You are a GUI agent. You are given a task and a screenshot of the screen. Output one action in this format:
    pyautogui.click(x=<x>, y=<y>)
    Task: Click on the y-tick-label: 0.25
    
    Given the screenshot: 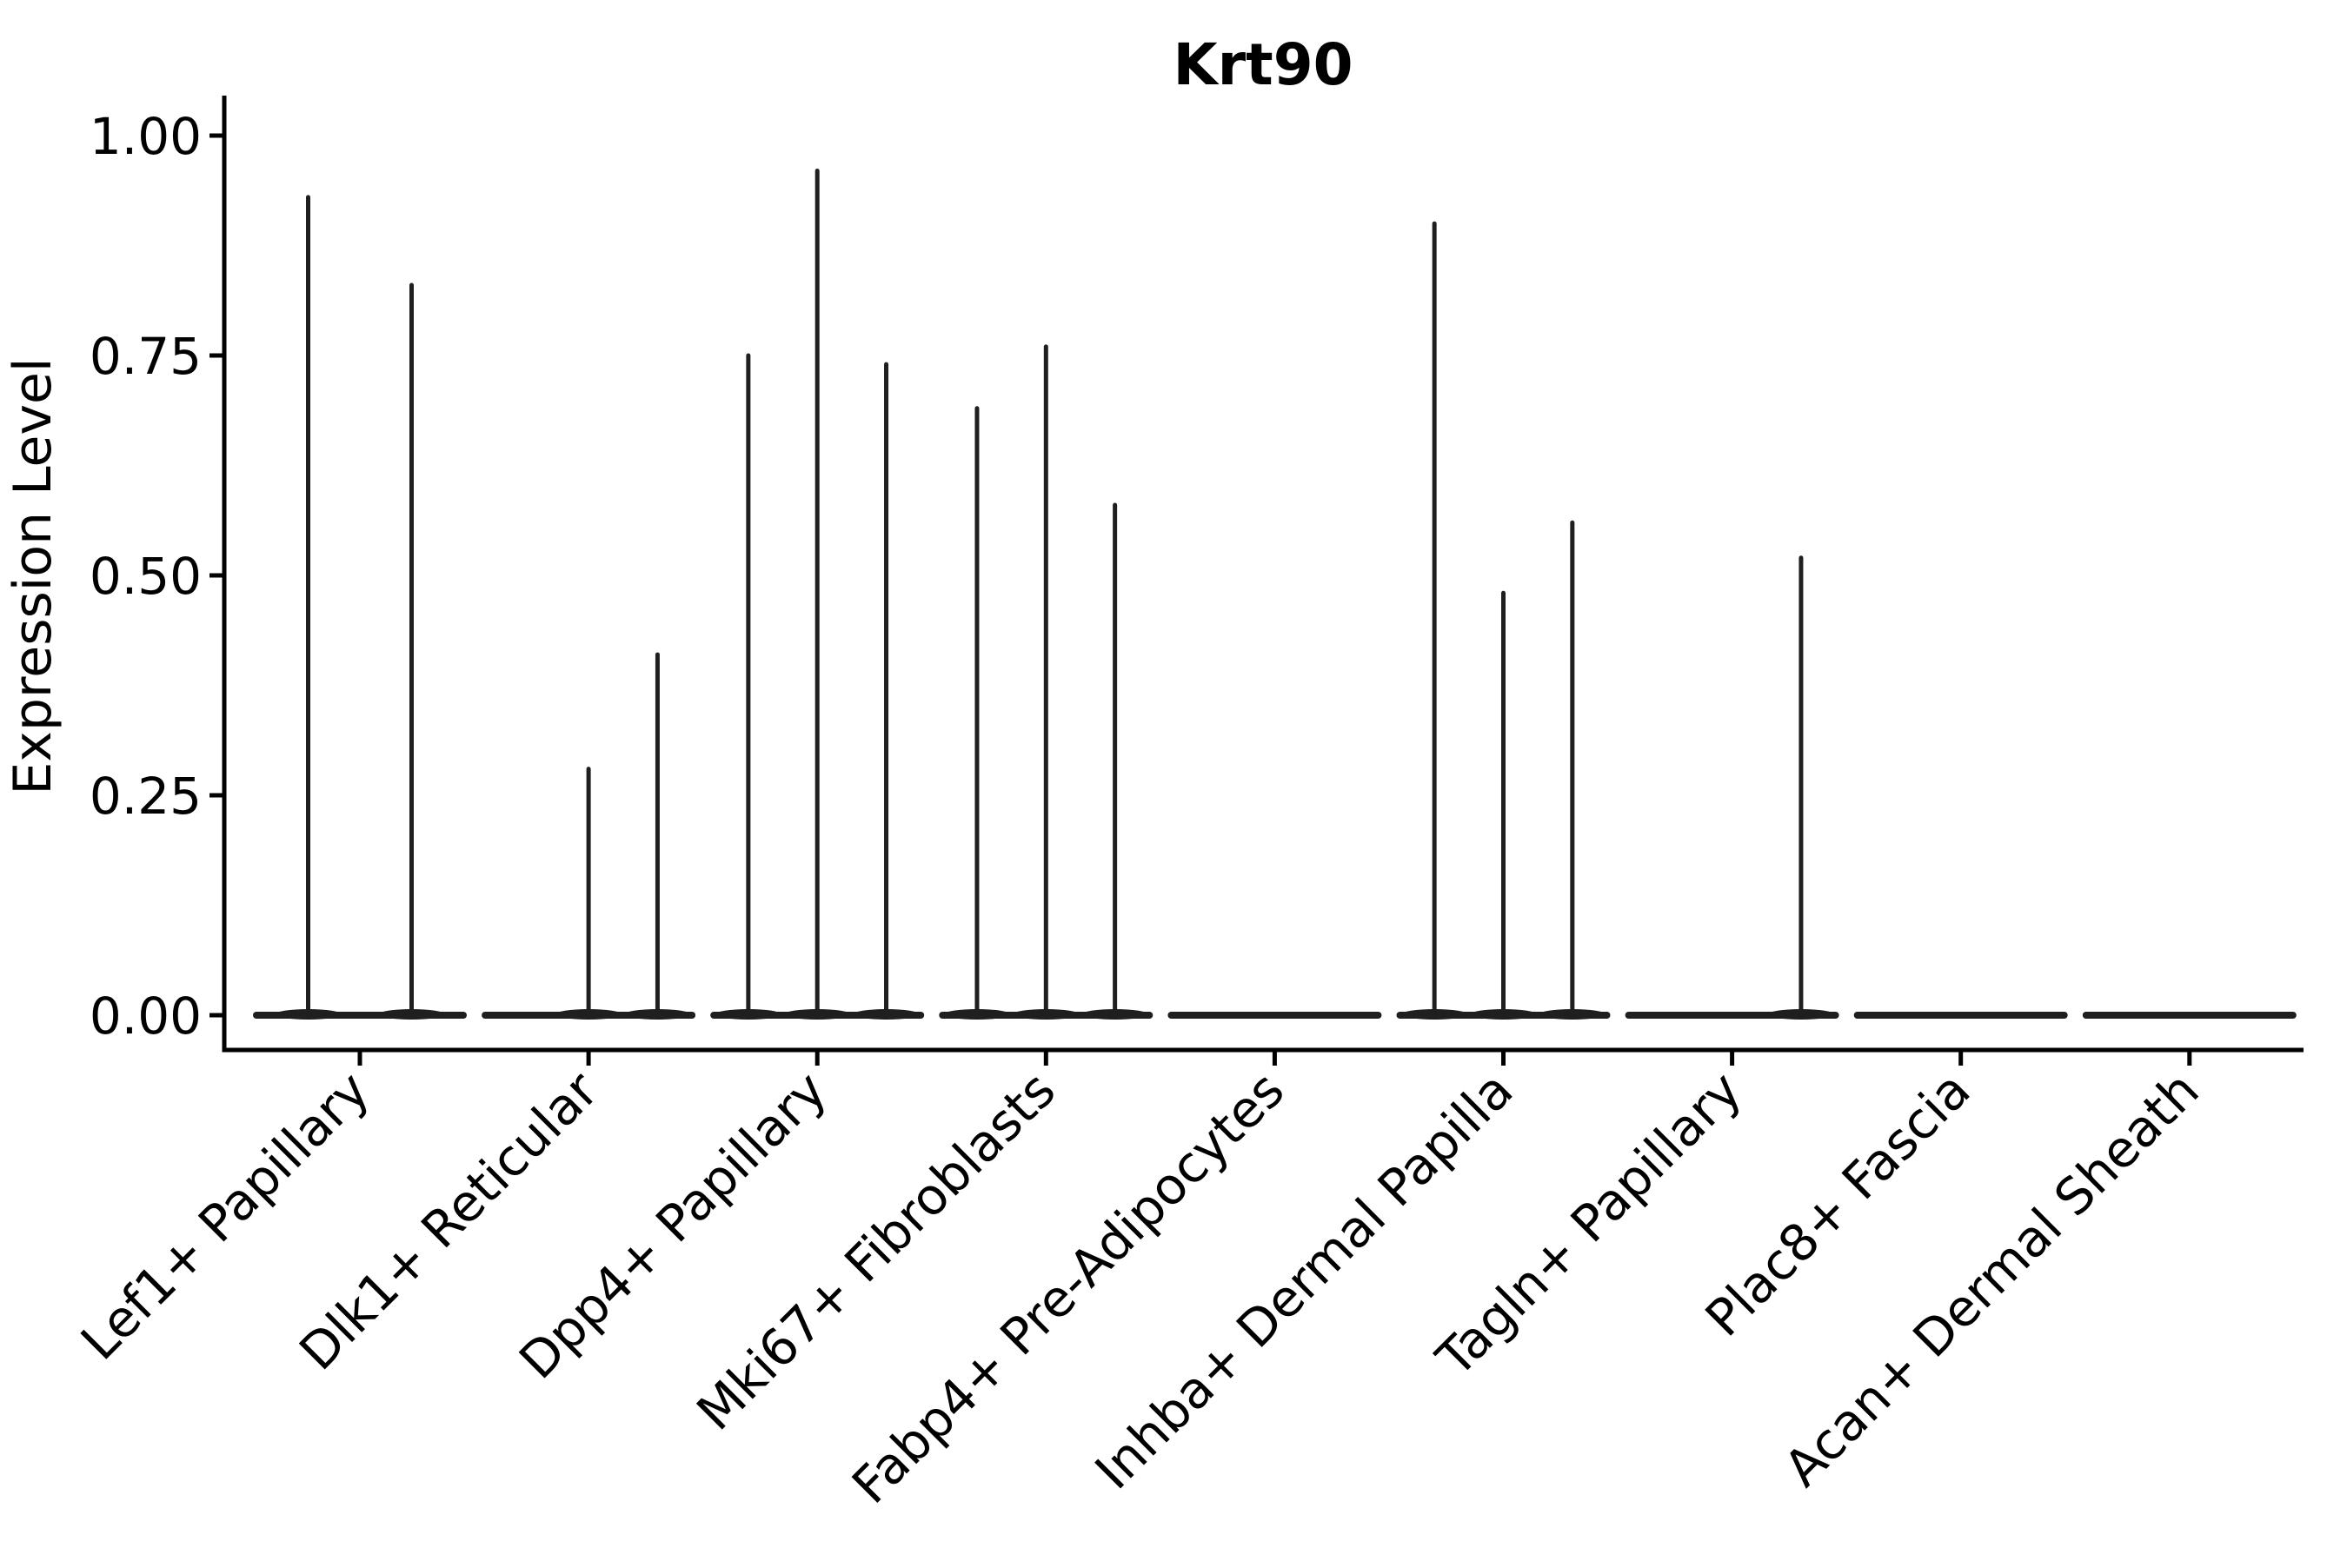 What is the action you would take?
    pyautogui.click(x=146, y=796)
    